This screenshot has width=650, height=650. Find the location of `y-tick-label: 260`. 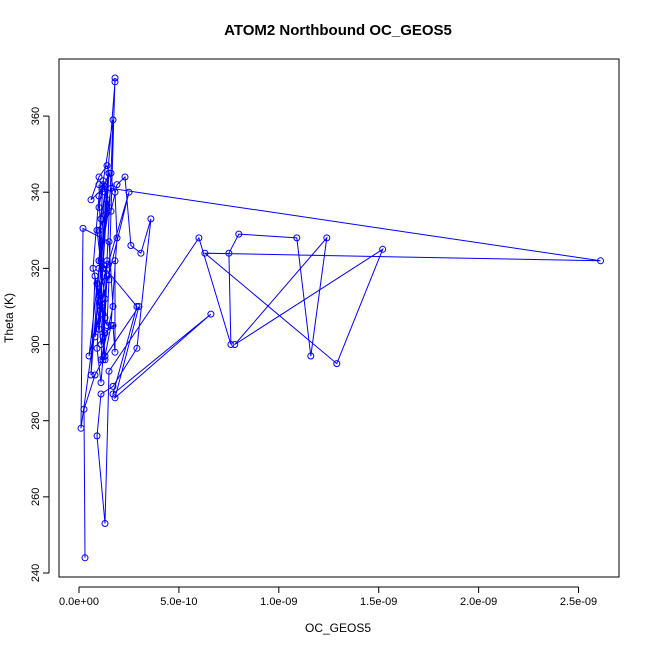

y-tick-label: 260 is located at coordinates (36, 497).